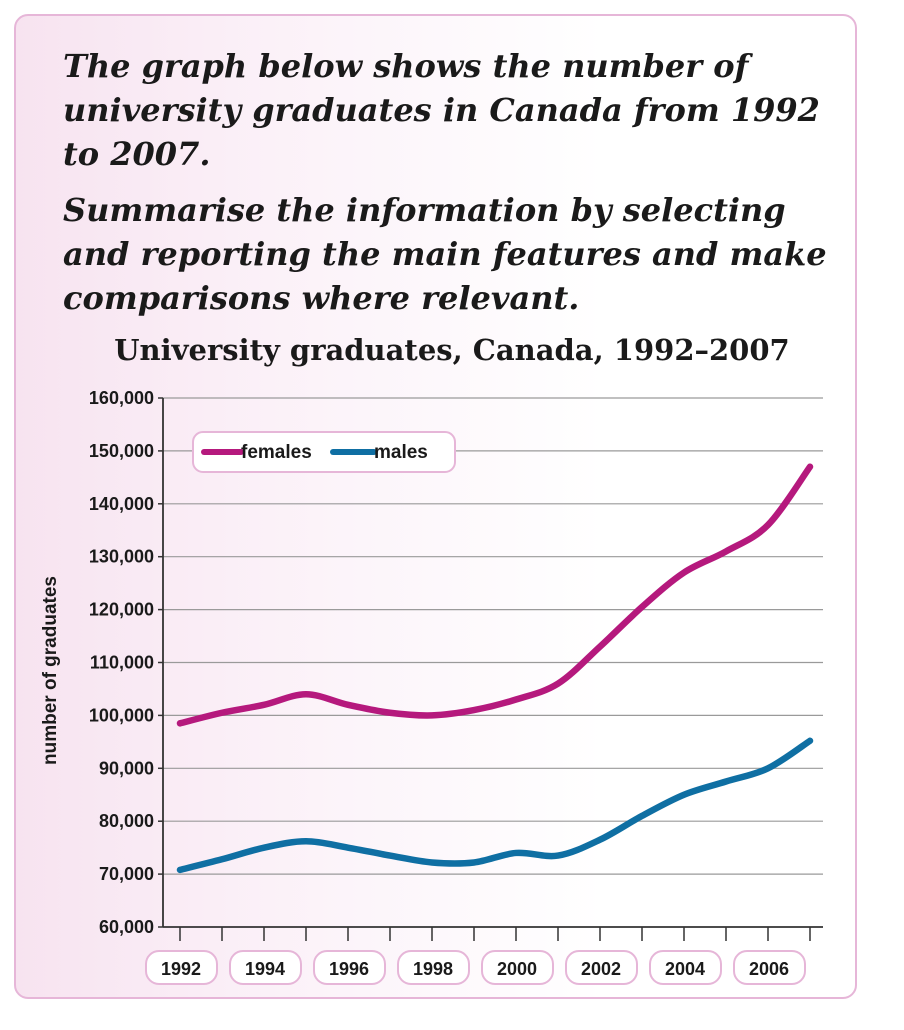 The height and width of the screenshot is (1030, 904). What do you see at coordinates (495, 805) in the screenshot?
I see `series-line-males` at bounding box center [495, 805].